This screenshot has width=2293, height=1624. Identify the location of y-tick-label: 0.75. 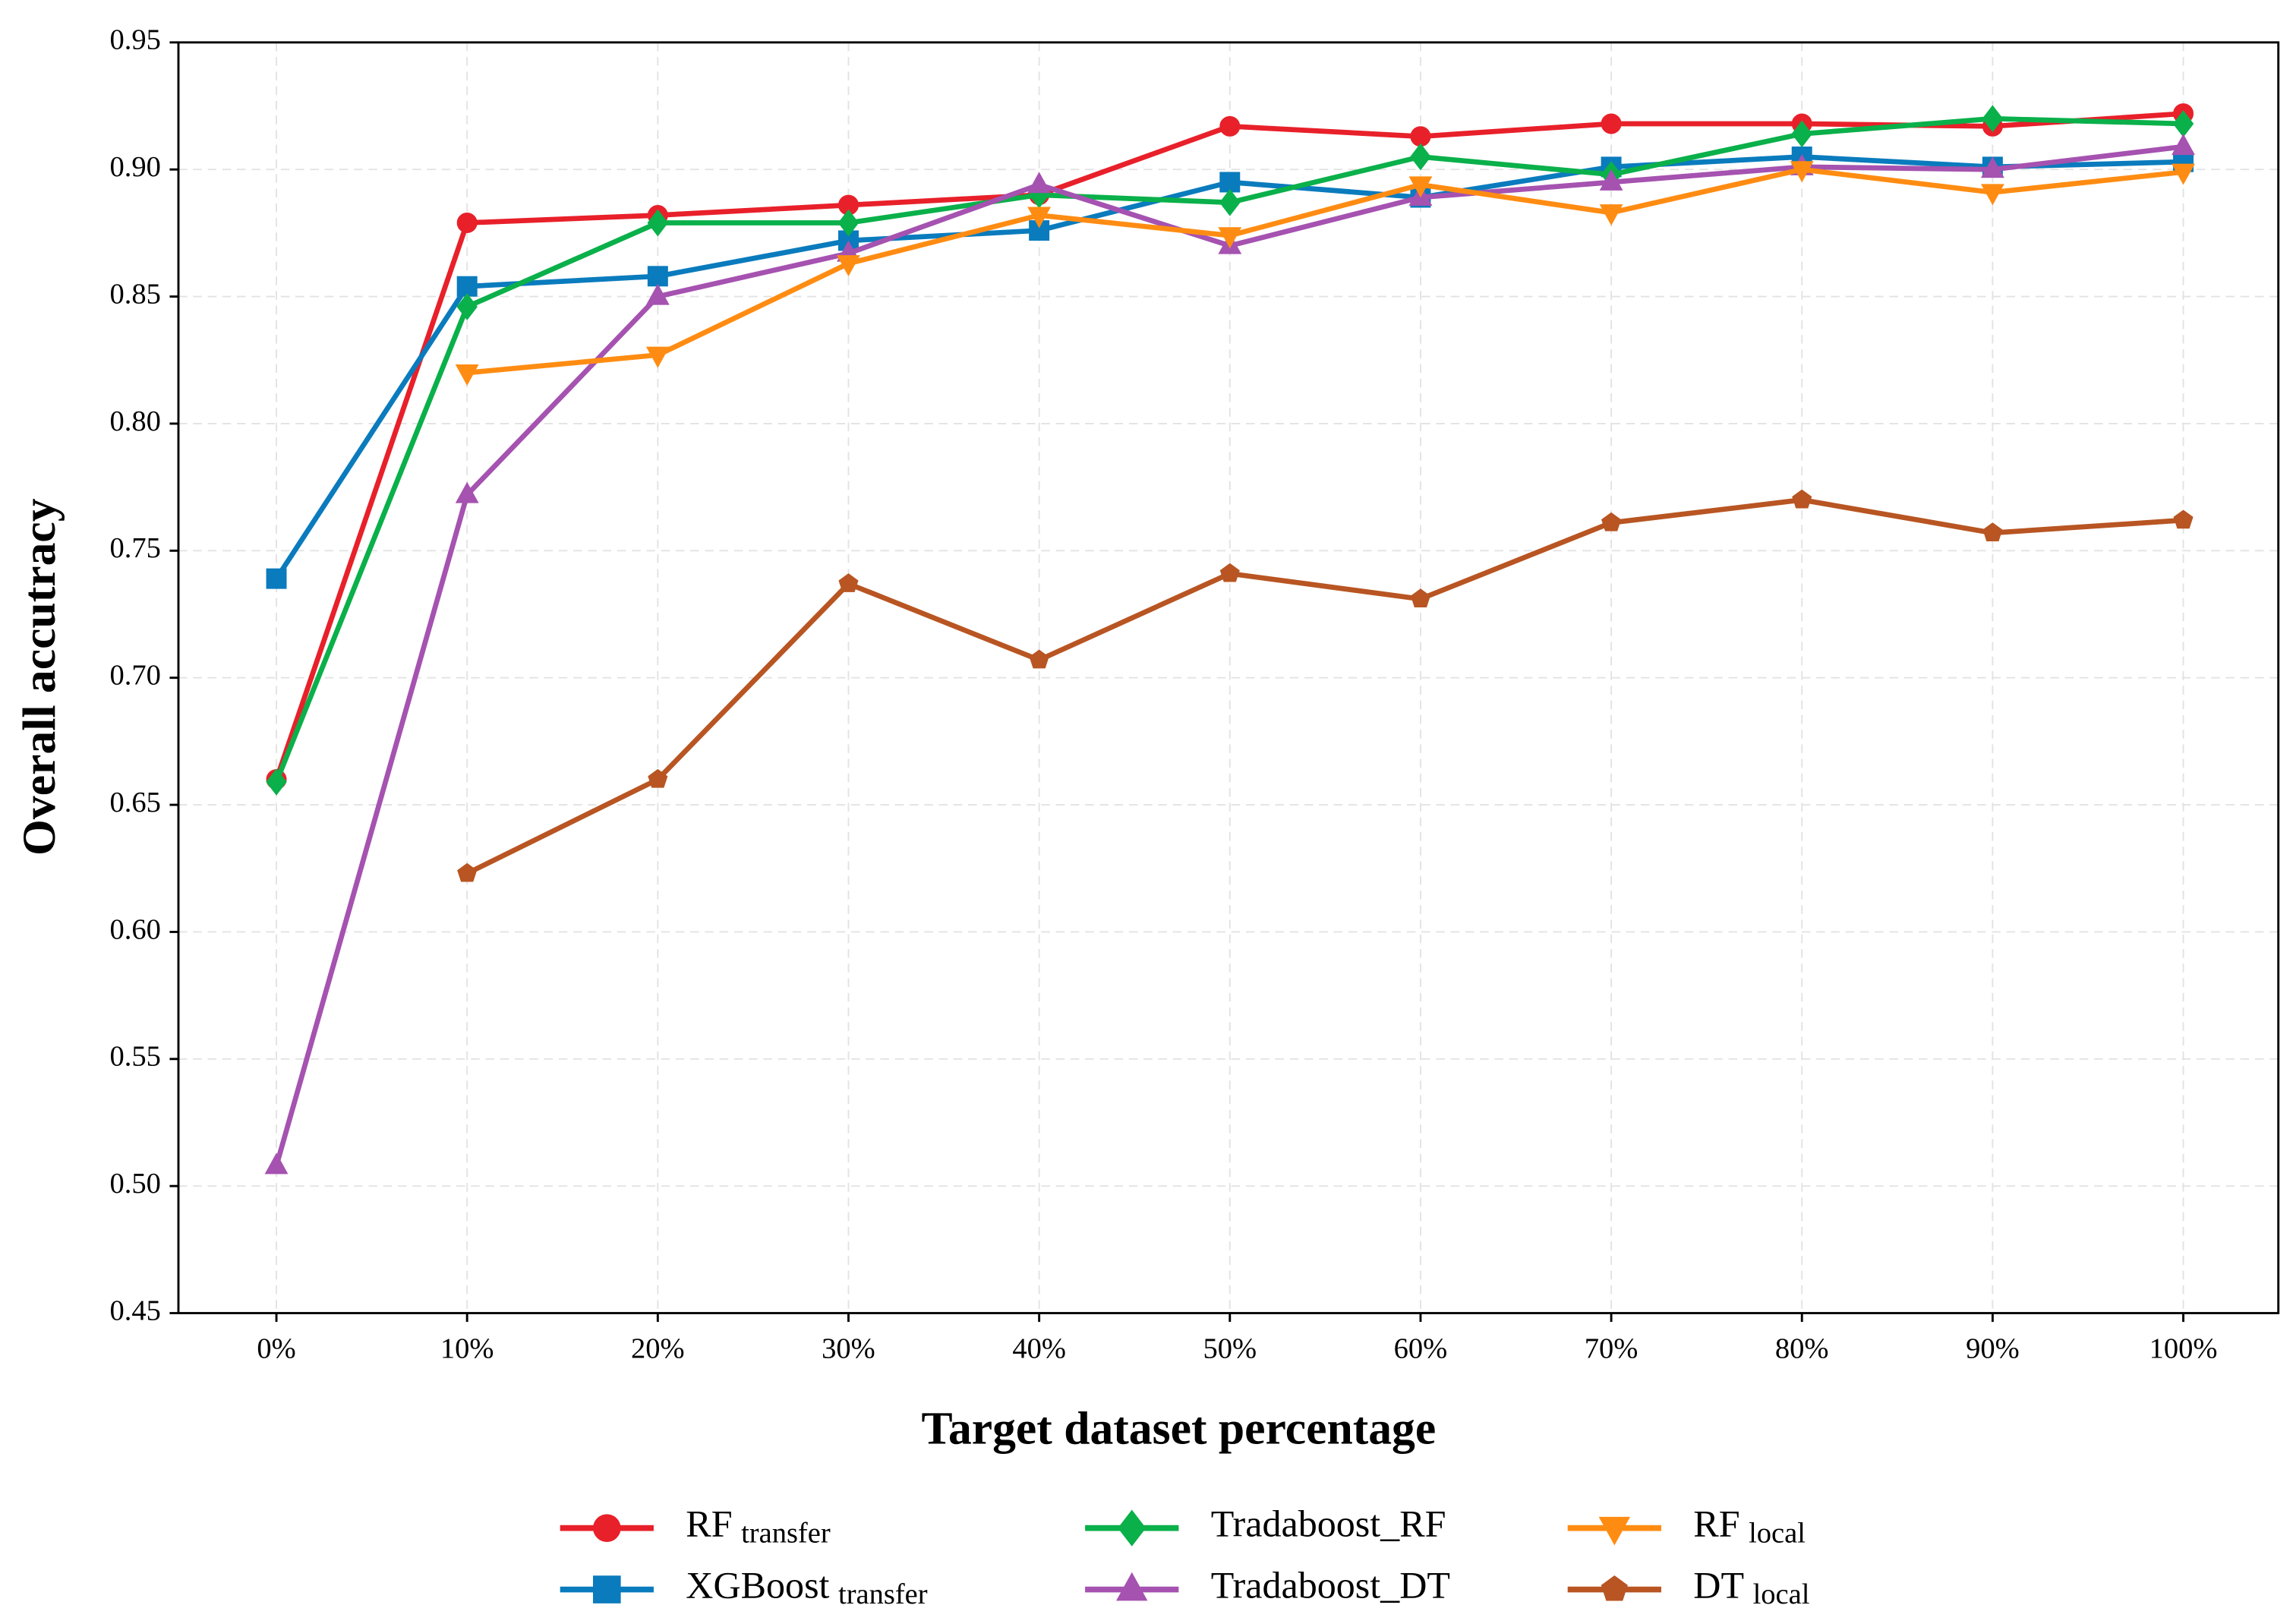
(135, 548).